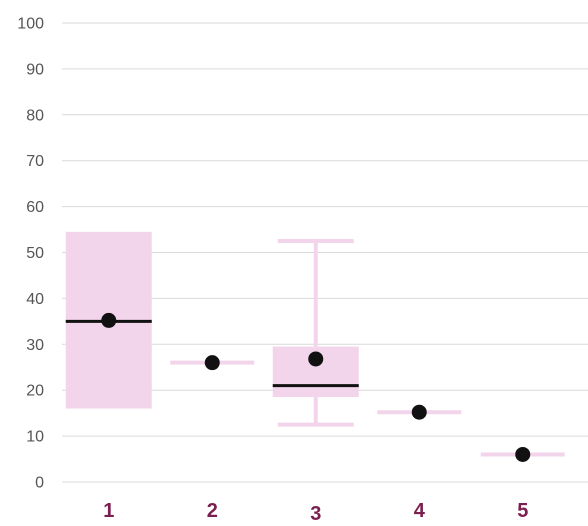 This screenshot has height=526, width=588. I want to click on x-tick-label-1: 1, so click(108, 511).